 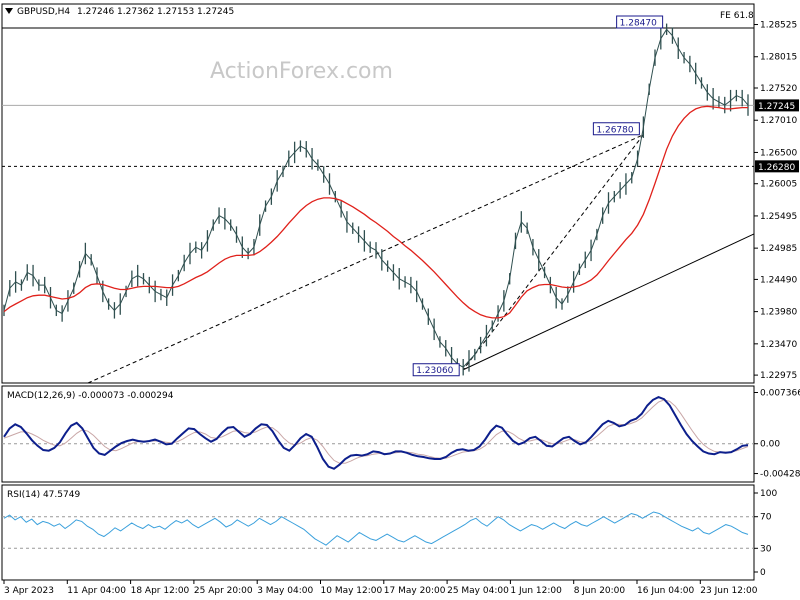 I want to click on price-tick-label: 1.22975, so click(x=778, y=376).